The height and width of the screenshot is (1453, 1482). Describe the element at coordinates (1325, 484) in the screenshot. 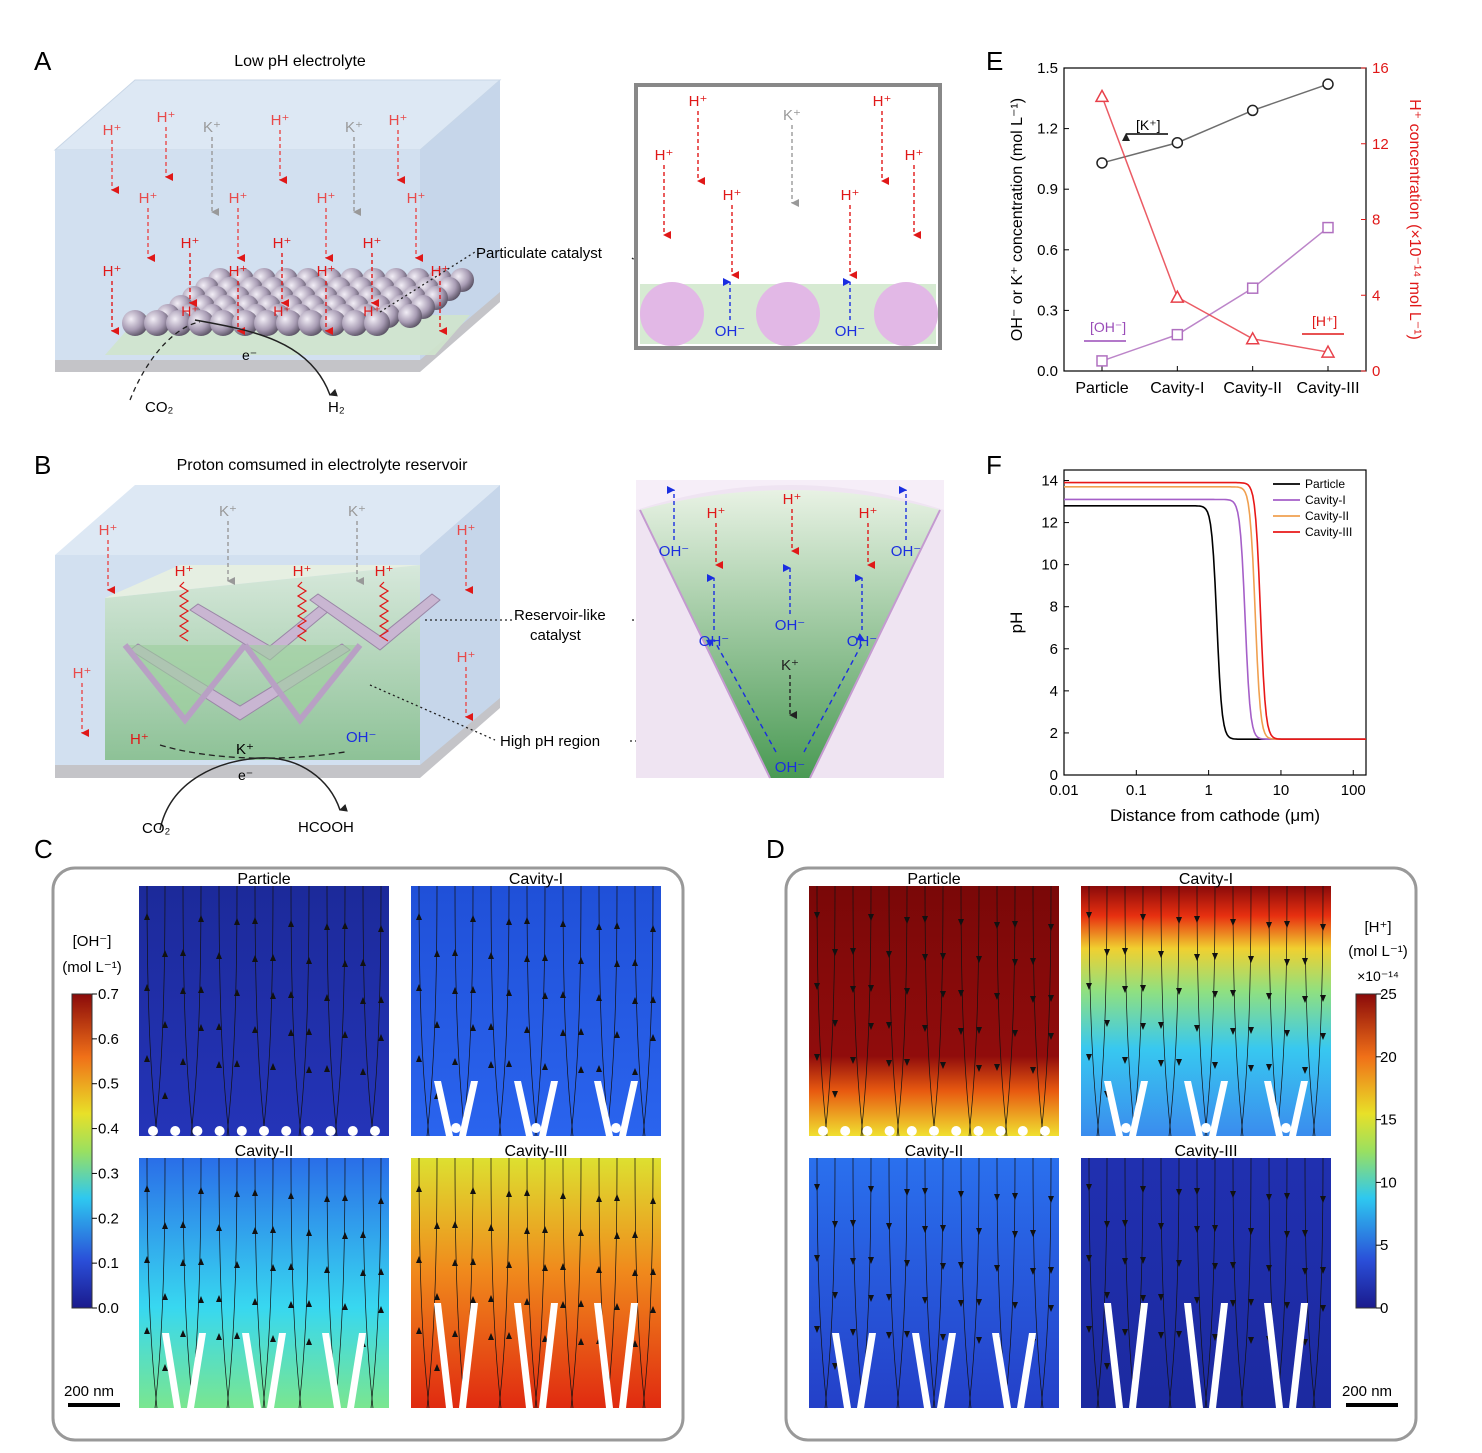

I see `legend-label: Particle` at that location.